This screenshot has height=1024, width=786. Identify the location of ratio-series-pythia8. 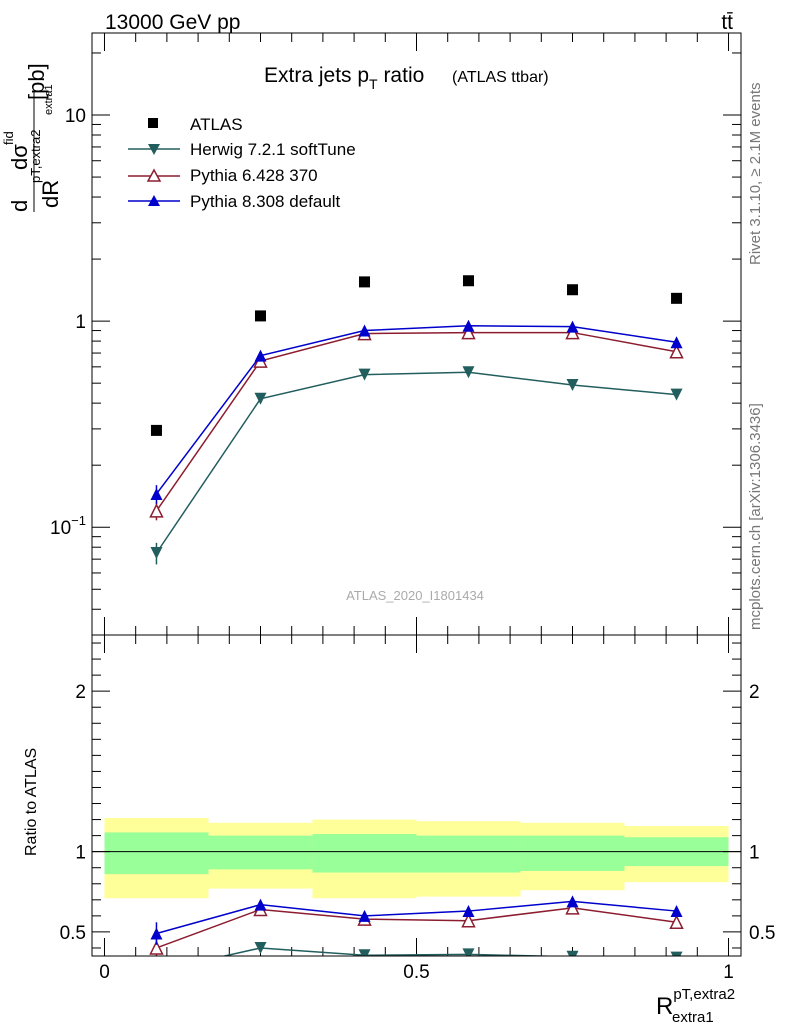
(416, 920).